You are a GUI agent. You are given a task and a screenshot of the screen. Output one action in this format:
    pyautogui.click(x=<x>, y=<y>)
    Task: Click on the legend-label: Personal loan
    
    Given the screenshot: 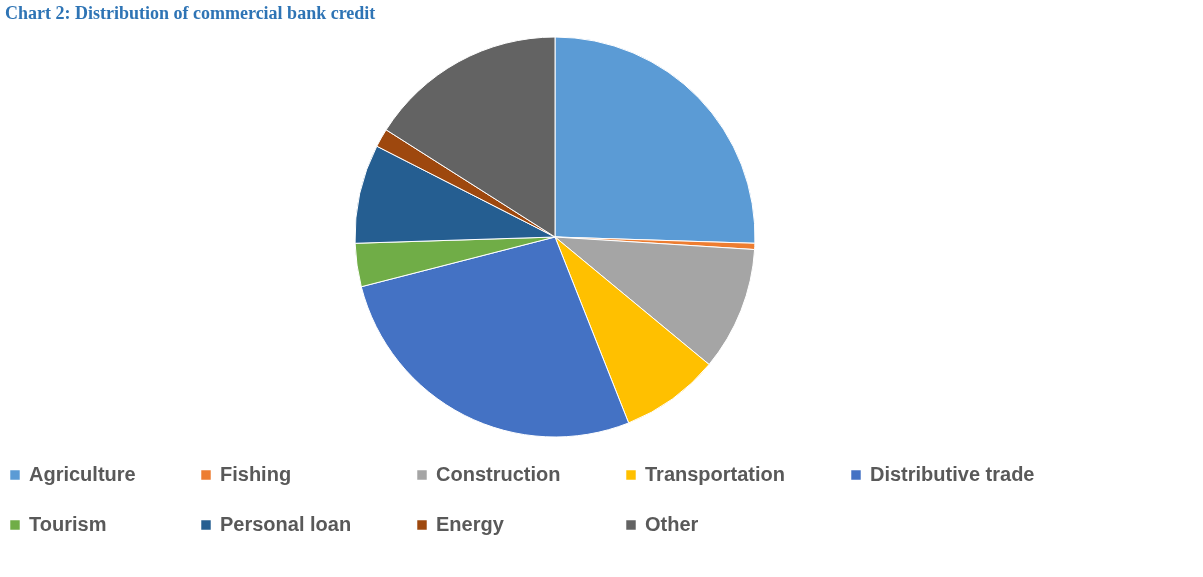 What is the action you would take?
    pyautogui.click(x=286, y=524)
    